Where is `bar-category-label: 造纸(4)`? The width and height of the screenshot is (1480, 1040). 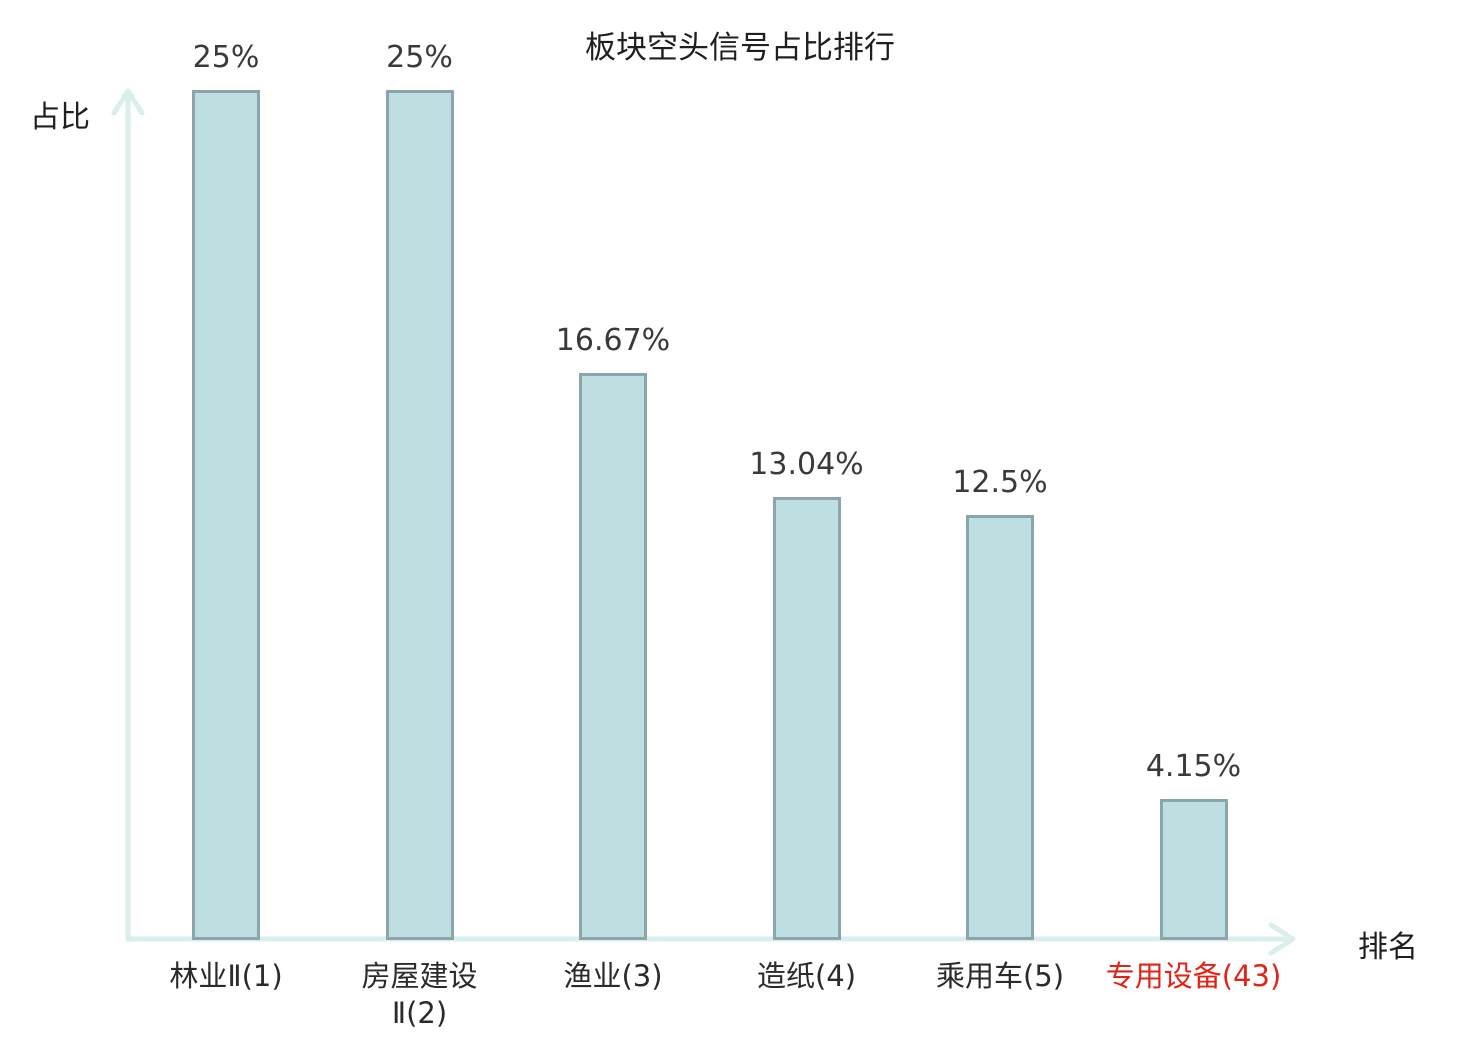 bar-category-label: 造纸(4) is located at coordinates (806, 976).